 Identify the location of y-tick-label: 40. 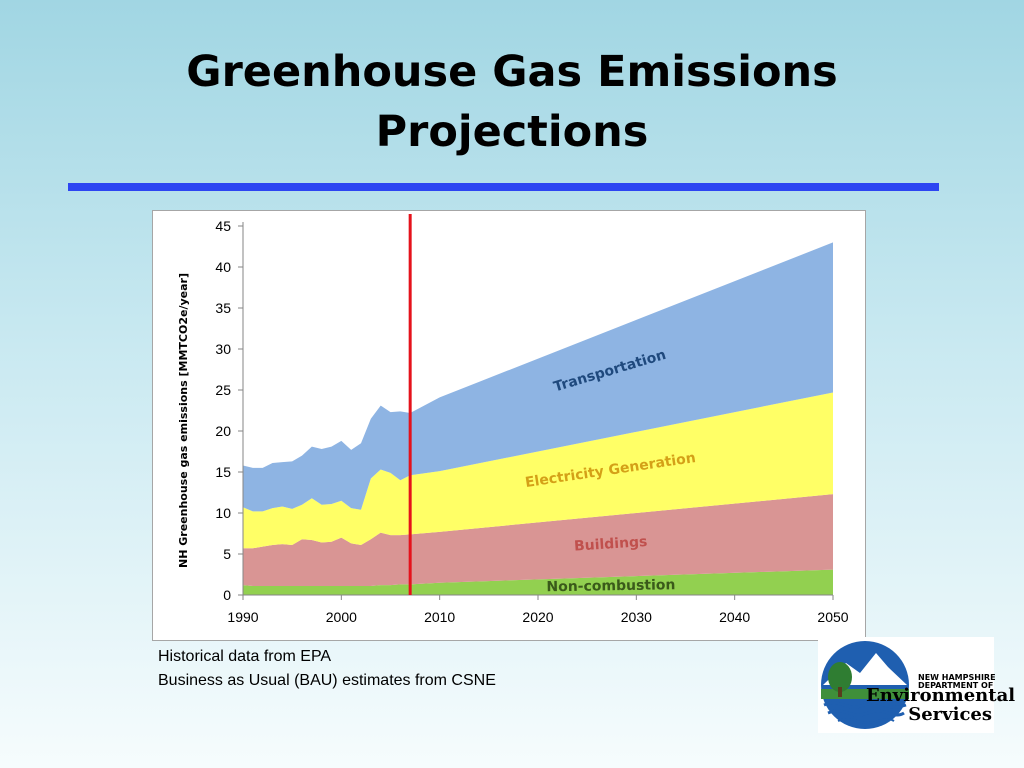
(223, 267).